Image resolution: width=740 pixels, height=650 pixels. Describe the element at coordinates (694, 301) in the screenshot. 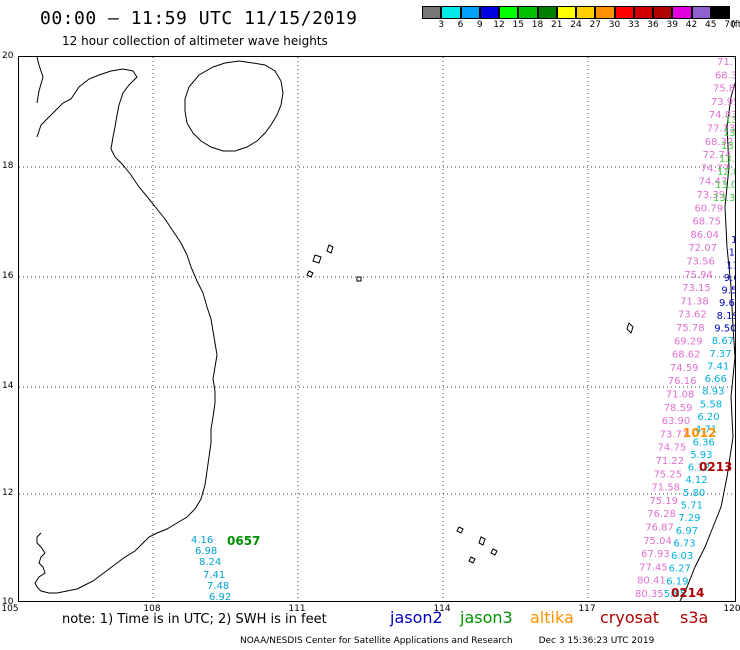

I see `east-track-value: 71.38` at that location.